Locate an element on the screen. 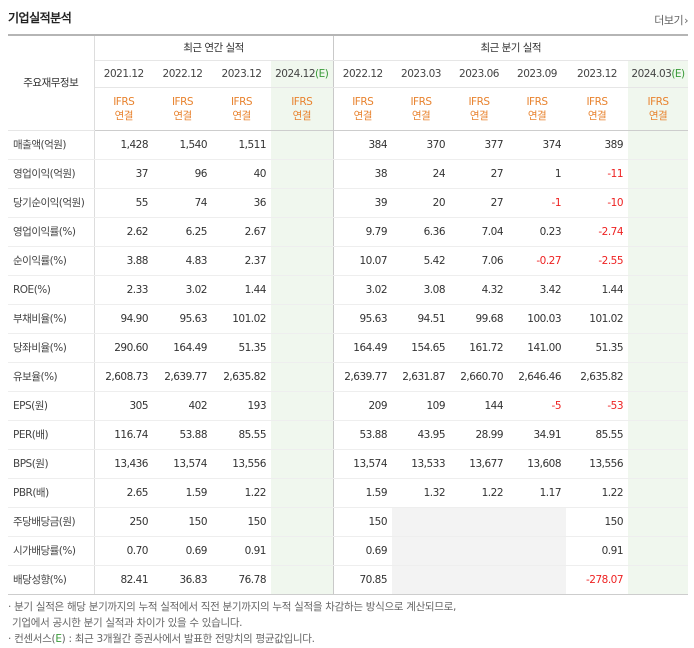  table-cell: 13,533 is located at coordinates (421, 464).